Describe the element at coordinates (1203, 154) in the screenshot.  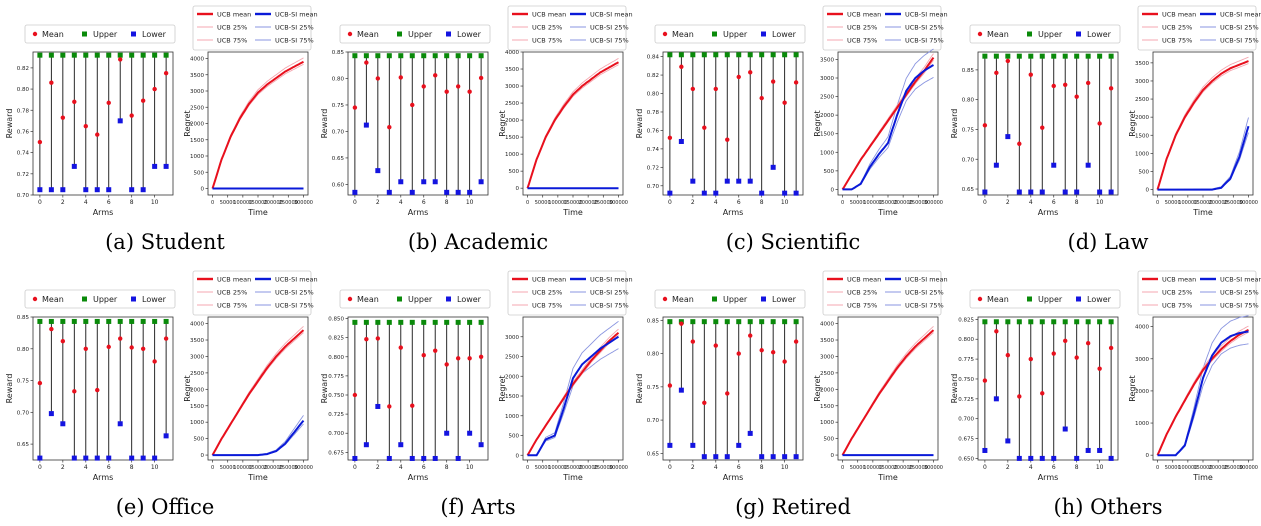
I see `ucb-si-75-line` at that location.